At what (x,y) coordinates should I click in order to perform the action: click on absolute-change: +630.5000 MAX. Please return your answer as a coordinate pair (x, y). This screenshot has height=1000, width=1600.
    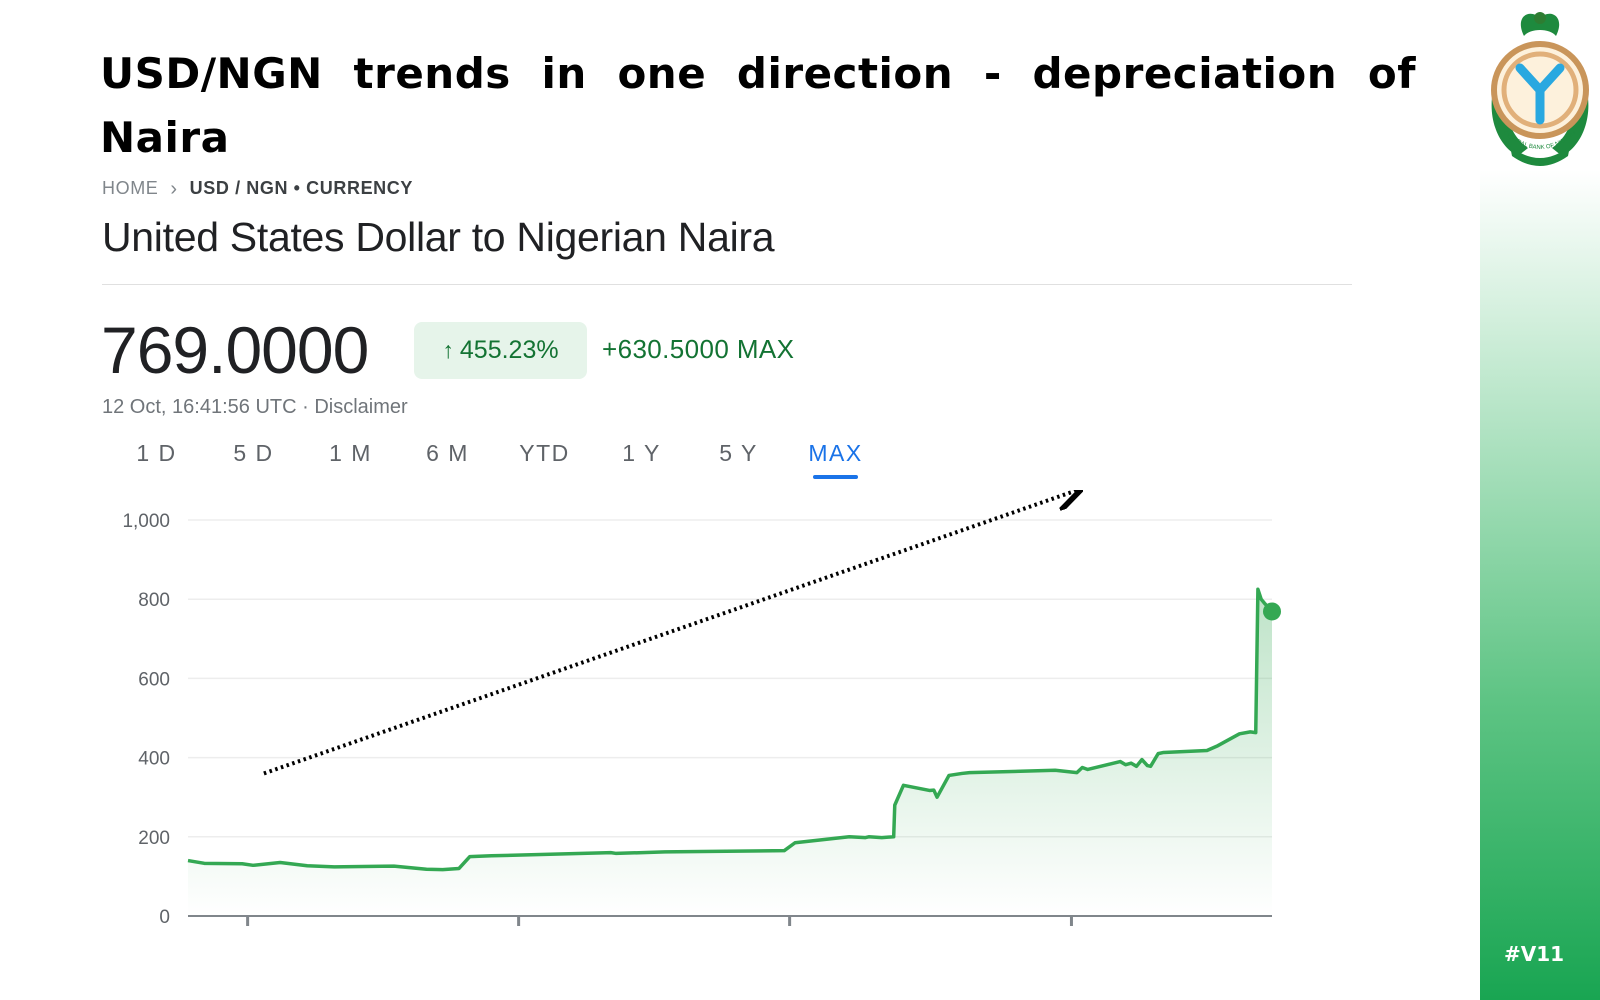
    Looking at the image, I should click on (698, 349).